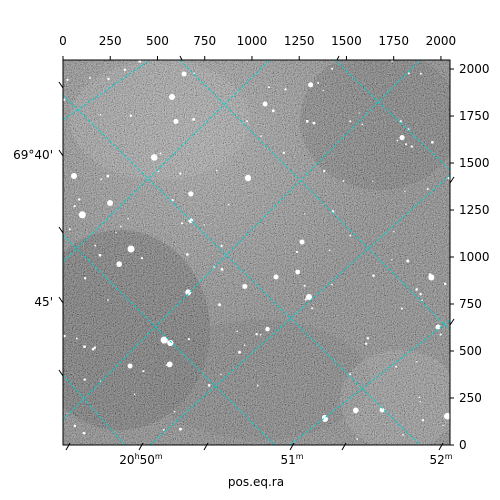 The image size is (500, 500). Describe the element at coordinates (470, 351) in the screenshot. I see `right-tick-label: 500` at that location.